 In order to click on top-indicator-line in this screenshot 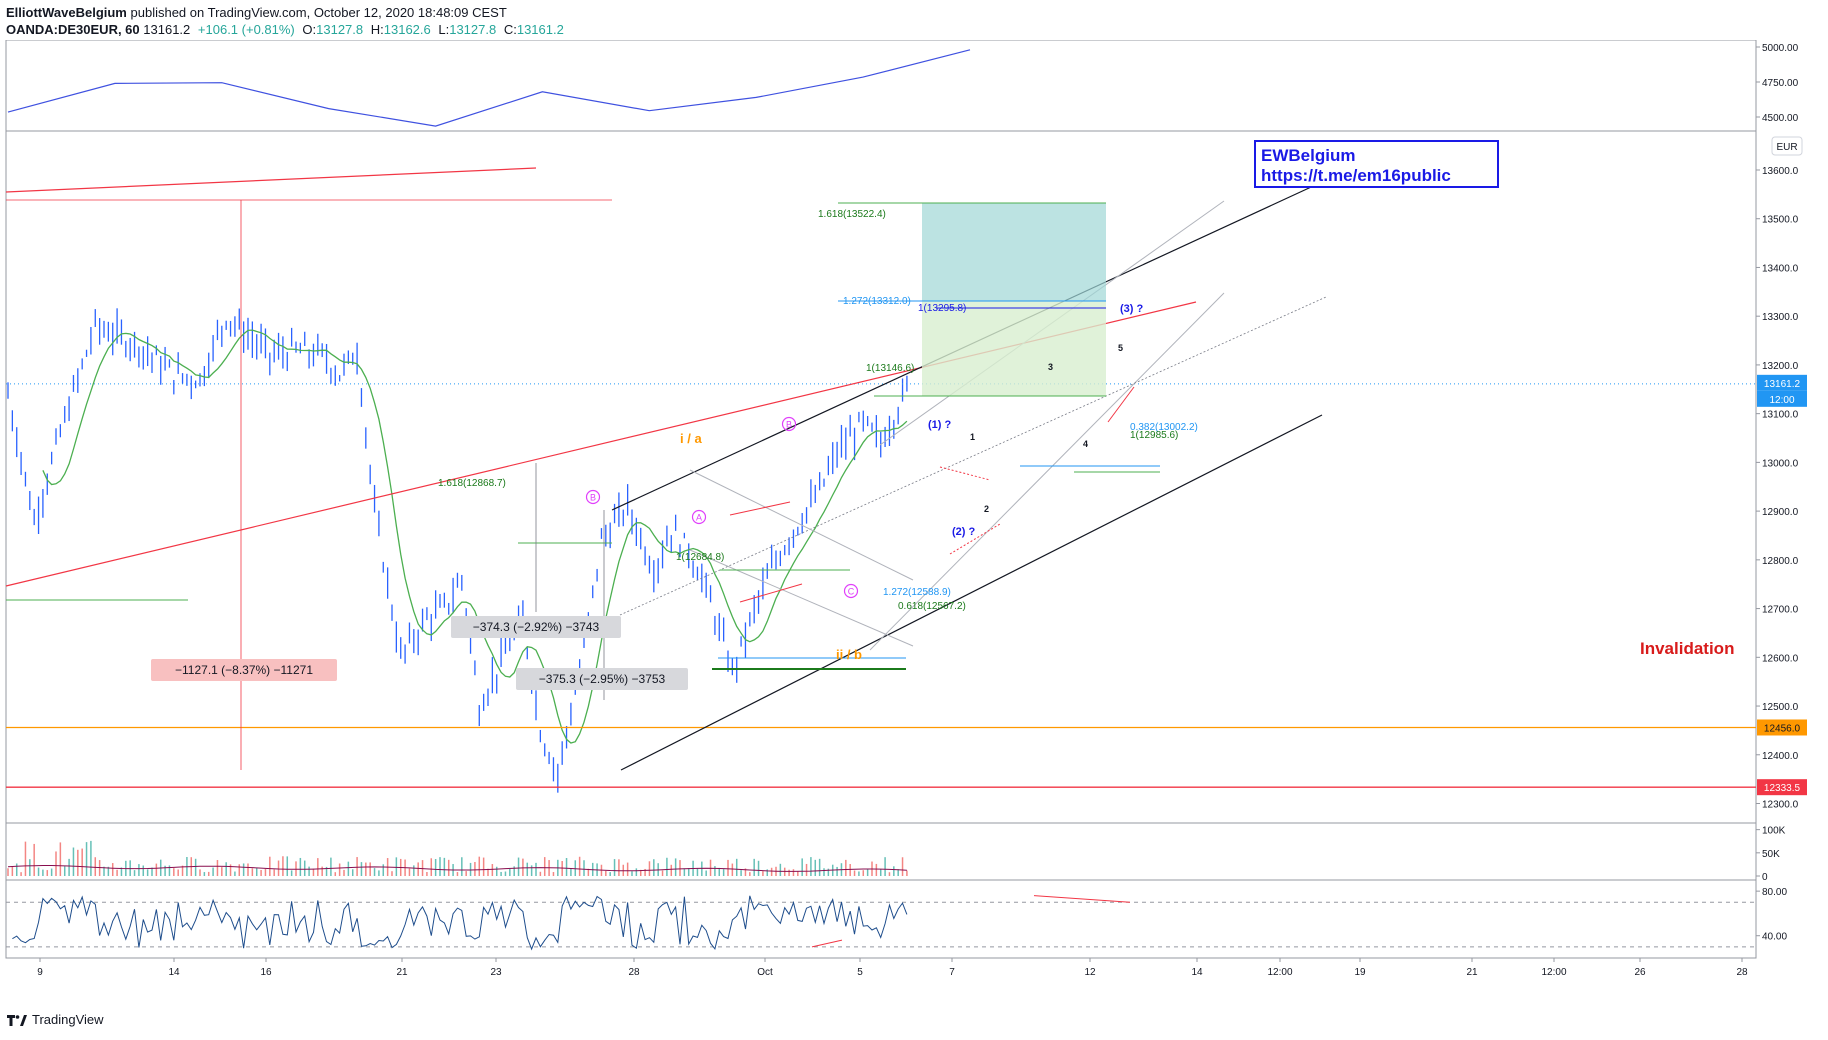, I will do `click(489, 88)`.